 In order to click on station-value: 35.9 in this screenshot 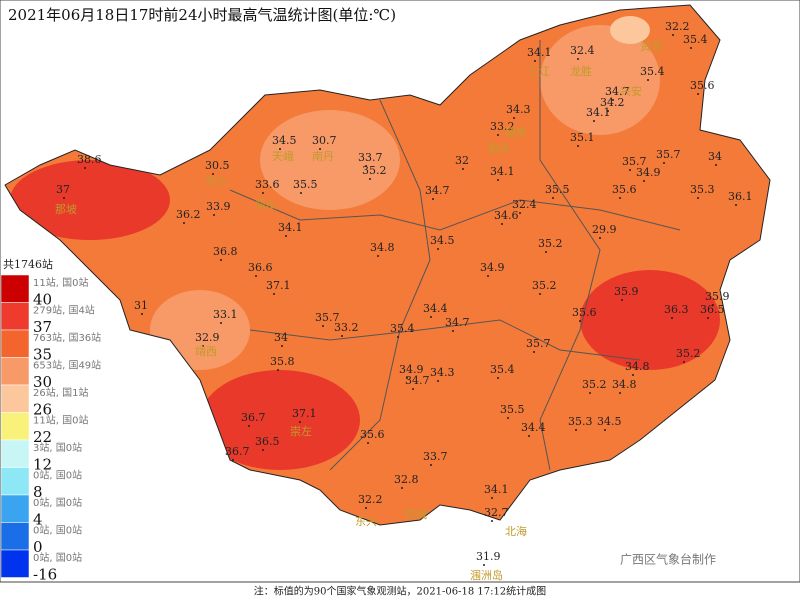, I will do `click(717, 296)`.